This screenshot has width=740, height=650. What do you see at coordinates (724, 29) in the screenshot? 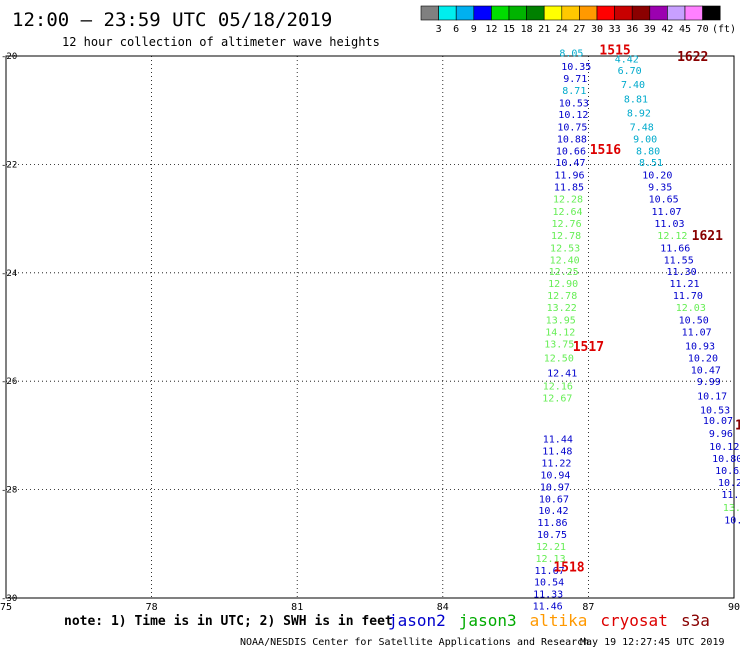
I see `colorbar-unit: (ft)` at bounding box center [724, 29].